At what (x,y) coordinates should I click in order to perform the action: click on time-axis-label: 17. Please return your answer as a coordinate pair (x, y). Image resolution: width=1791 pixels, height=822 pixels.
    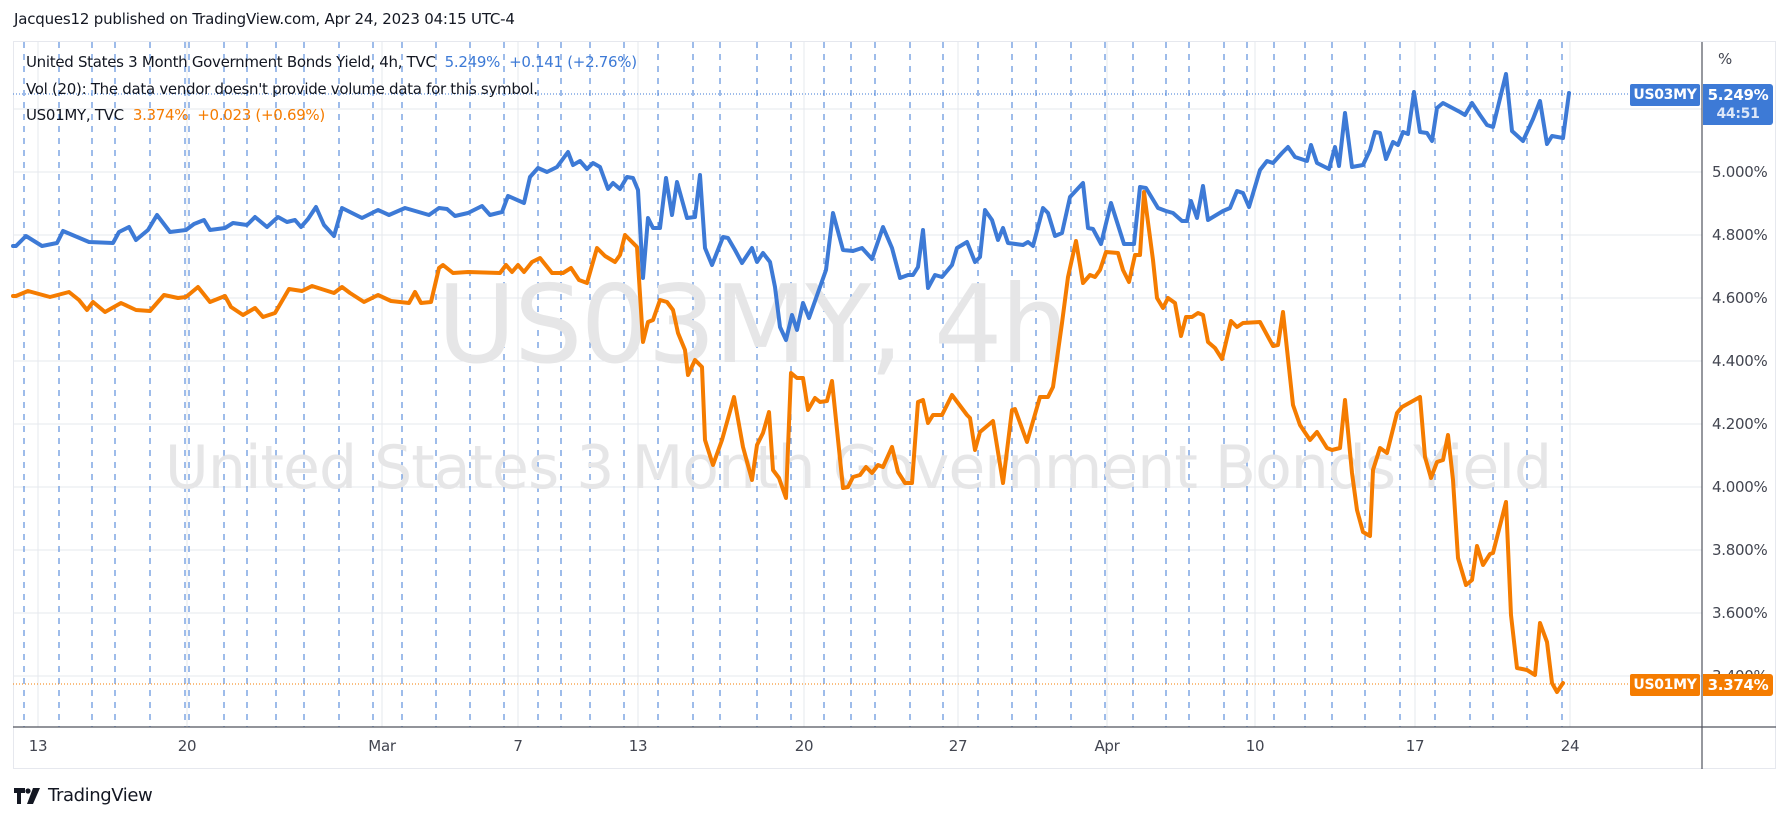
    Looking at the image, I should click on (1415, 746).